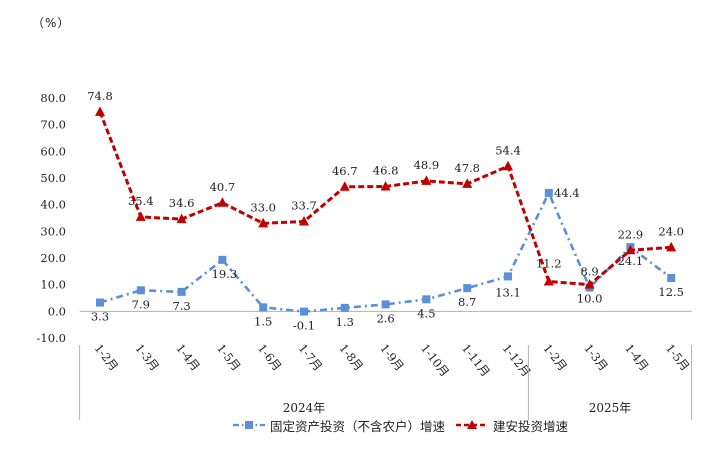 The width and height of the screenshot is (714, 459). What do you see at coordinates (427, 165) in the screenshot?
I see `data-label: 48.9` at bounding box center [427, 165].